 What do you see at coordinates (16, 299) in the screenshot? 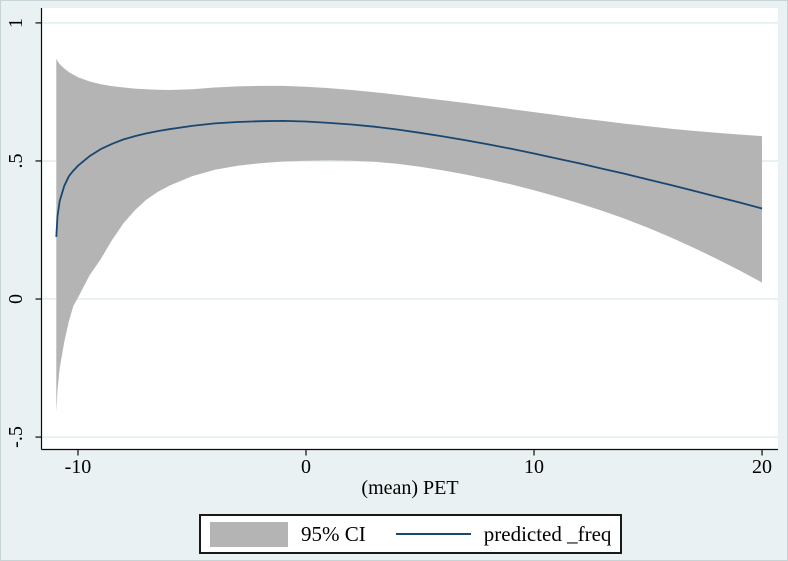
I see `y-tick-label: 0` at bounding box center [16, 299].